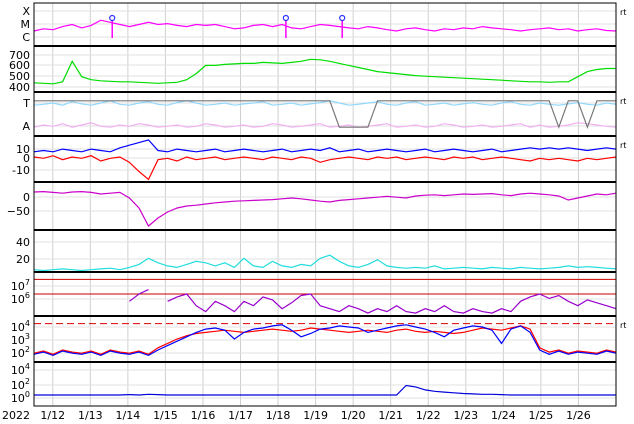 This screenshot has width=634, height=424. Describe the element at coordinates (325, 263) in the screenshot. I see `density-series-line` at that location.